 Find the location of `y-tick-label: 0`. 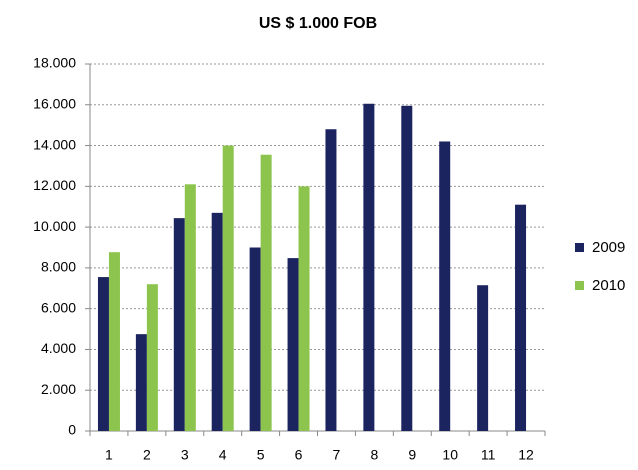

y-tick-label: 0 is located at coordinates (72, 430).